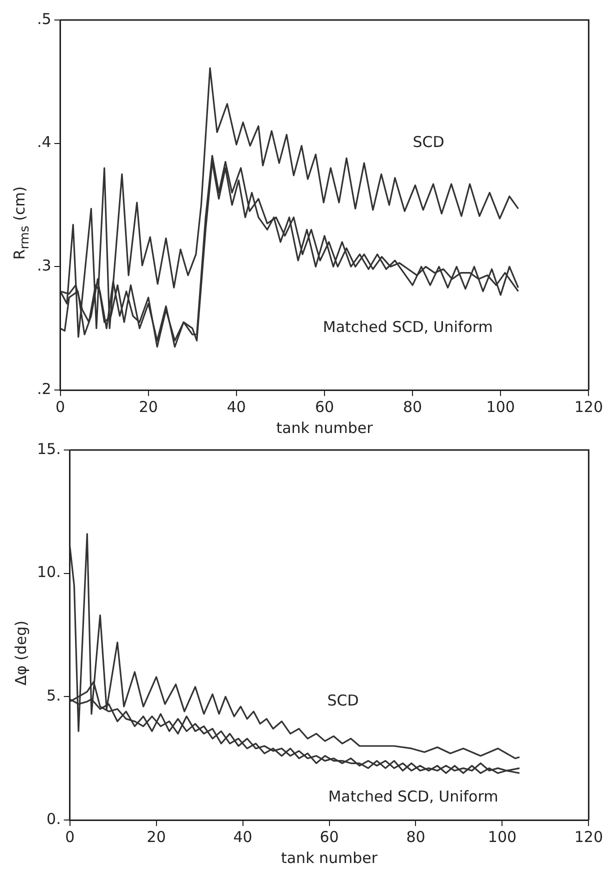 The width and height of the screenshot is (615, 883). What do you see at coordinates (44, 19) in the screenshot?
I see `y-tick-label: .5` at bounding box center [44, 19].